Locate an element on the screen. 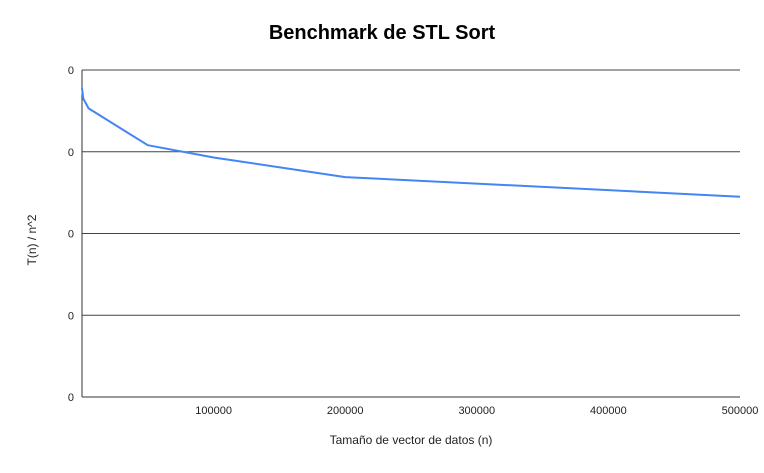 The width and height of the screenshot is (764, 473). y-axis-label: T(n) / n^2 is located at coordinates (32, 240).